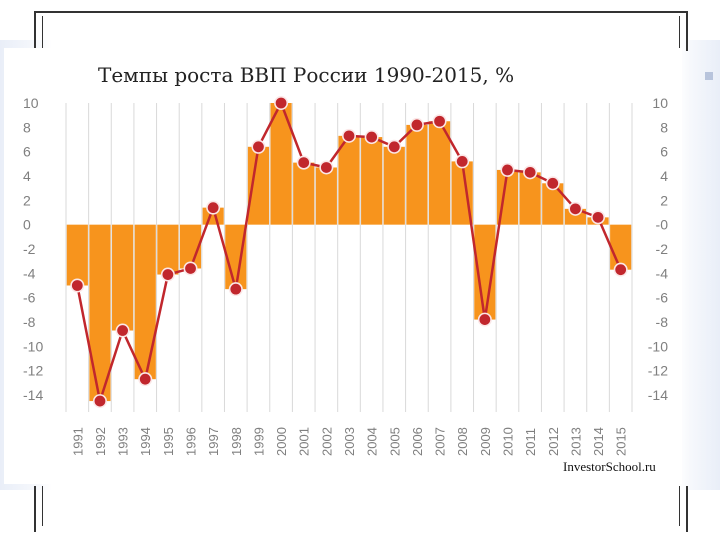 The image size is (720, 540). I want to click on x-tick-label: 2001, so click(304, 441).